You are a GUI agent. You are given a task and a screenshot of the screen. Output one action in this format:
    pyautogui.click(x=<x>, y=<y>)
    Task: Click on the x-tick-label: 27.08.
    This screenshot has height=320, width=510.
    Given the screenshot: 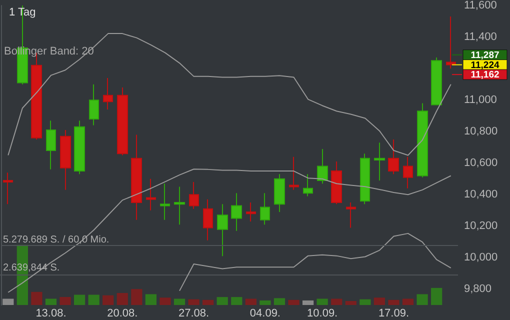 What is the action you would take?
    pyautogui.click(x=194, y=314)
    